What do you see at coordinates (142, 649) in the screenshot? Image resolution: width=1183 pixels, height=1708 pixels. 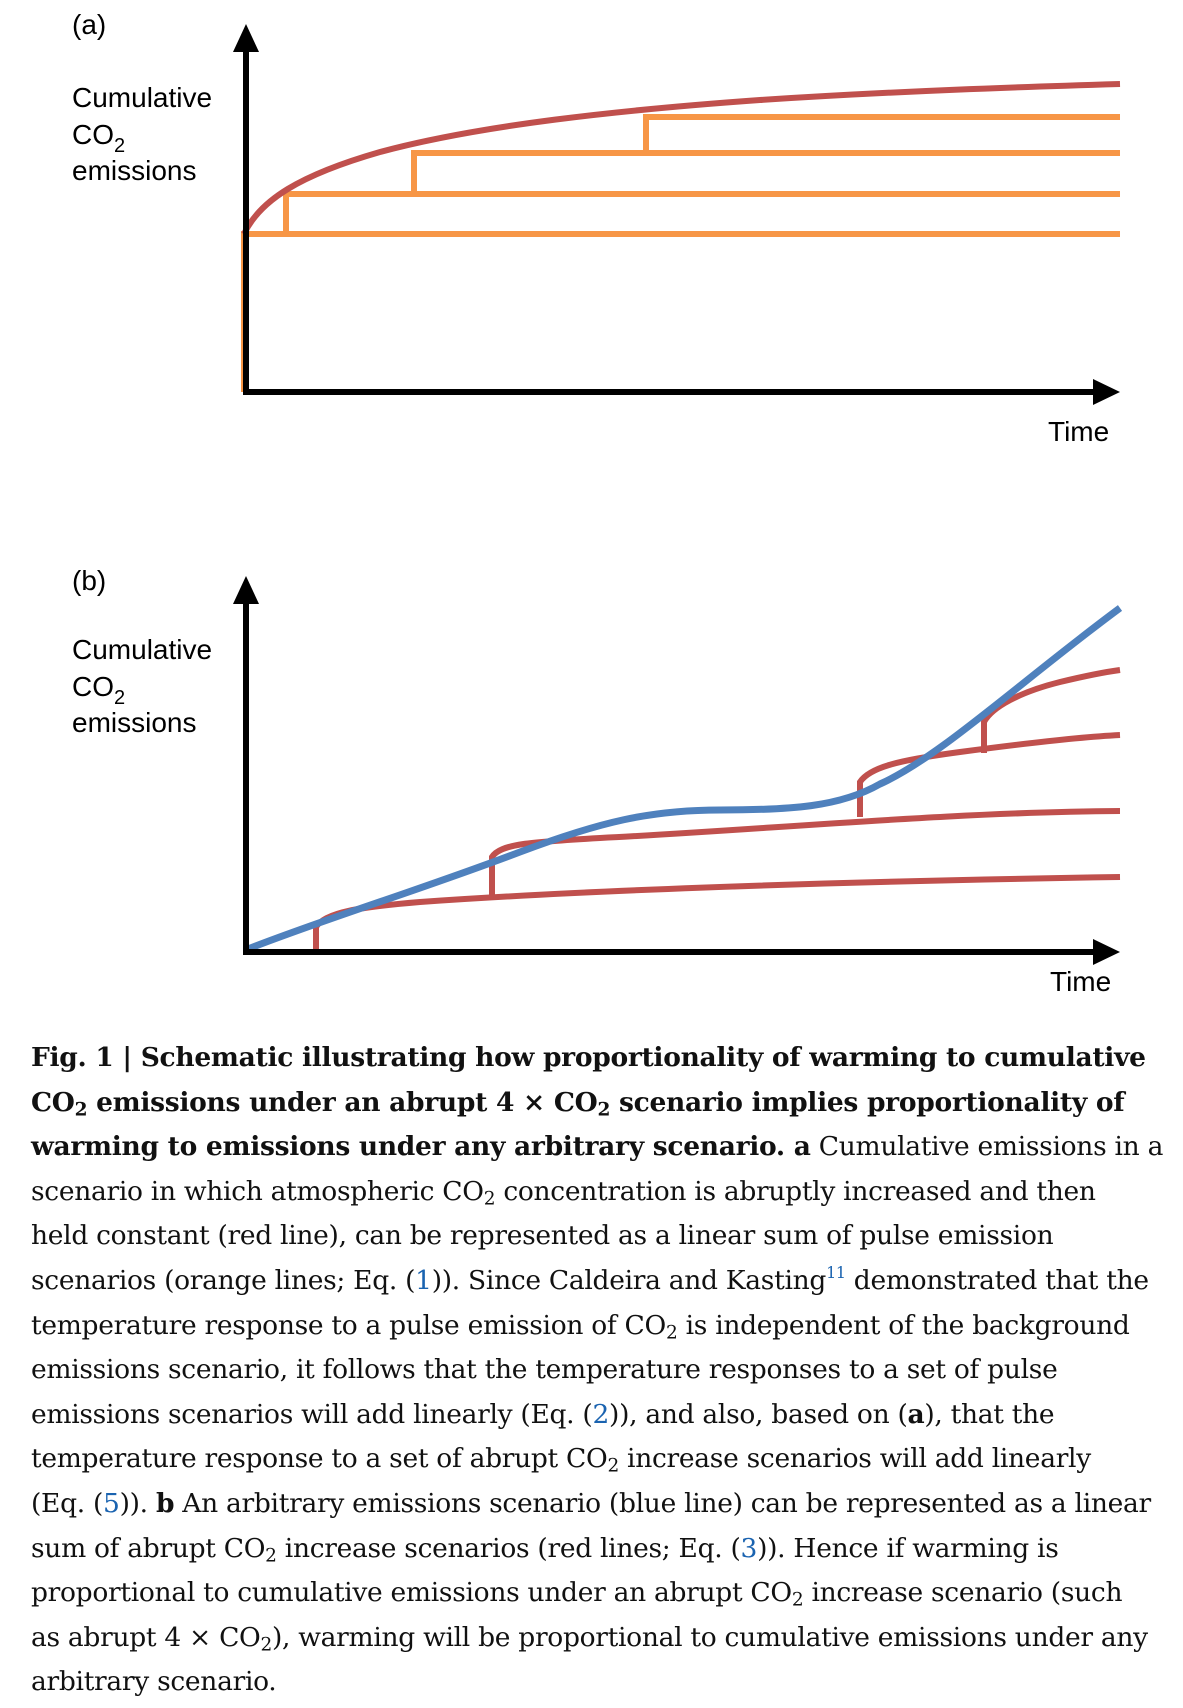 I see `panel-b-ylabel-line1: Cumulative` at bounding box center [142, 649].